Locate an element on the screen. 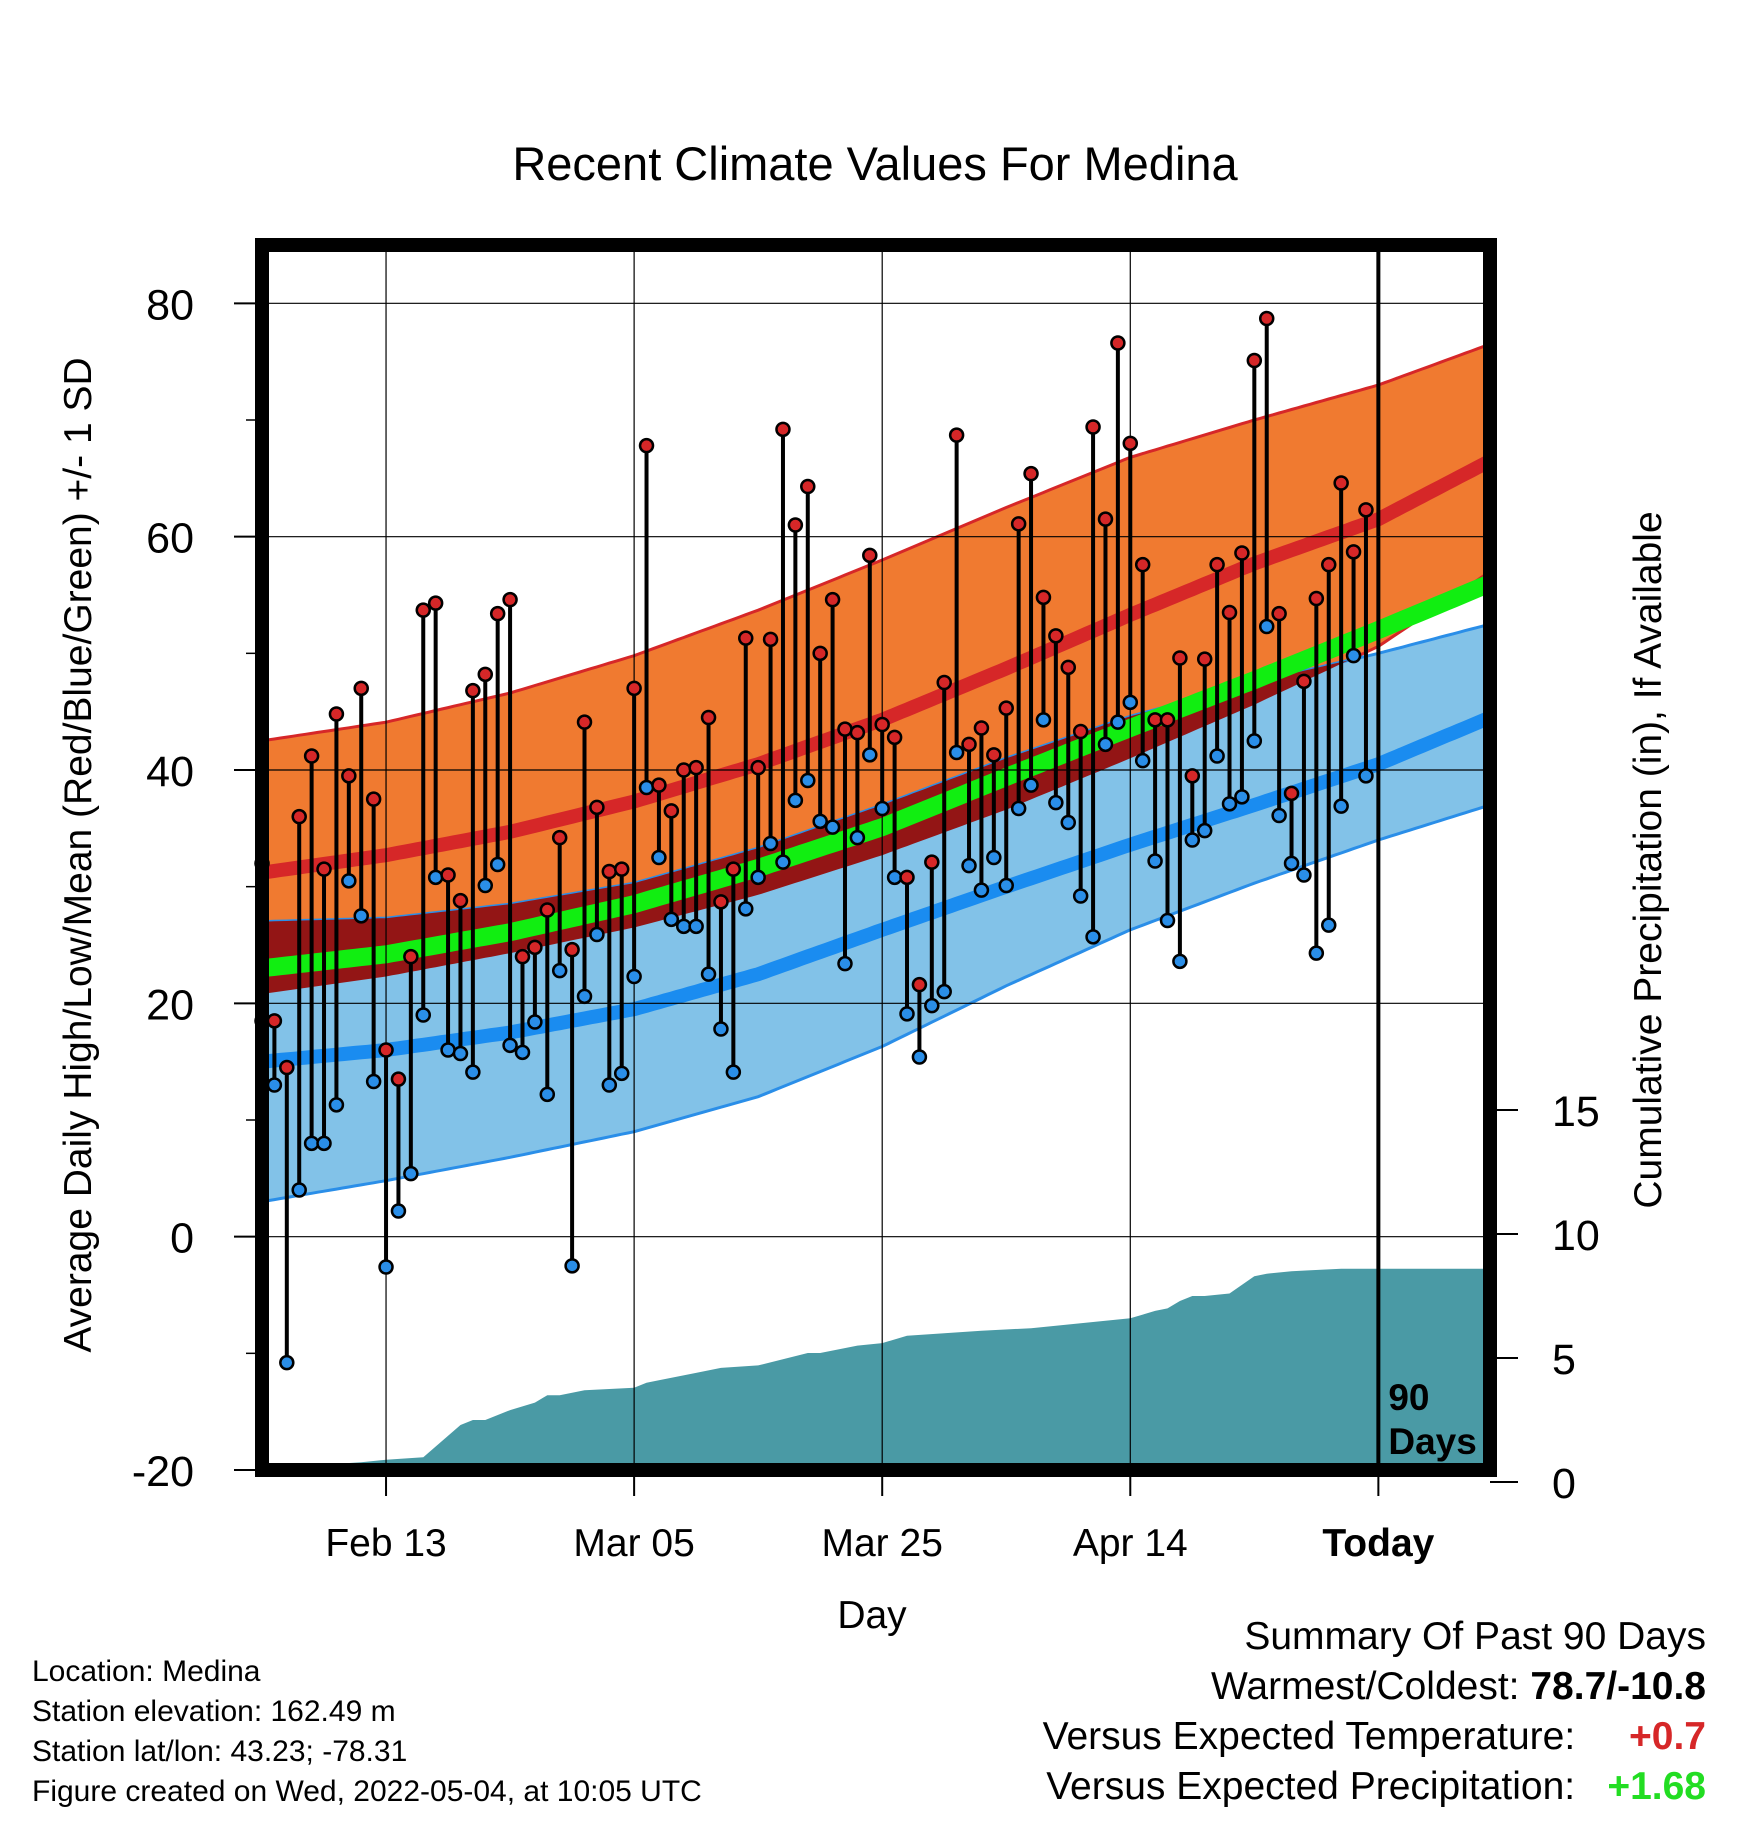  summary-title: Summary Of Past 90 Days is located at coordinates (1475, 1636).